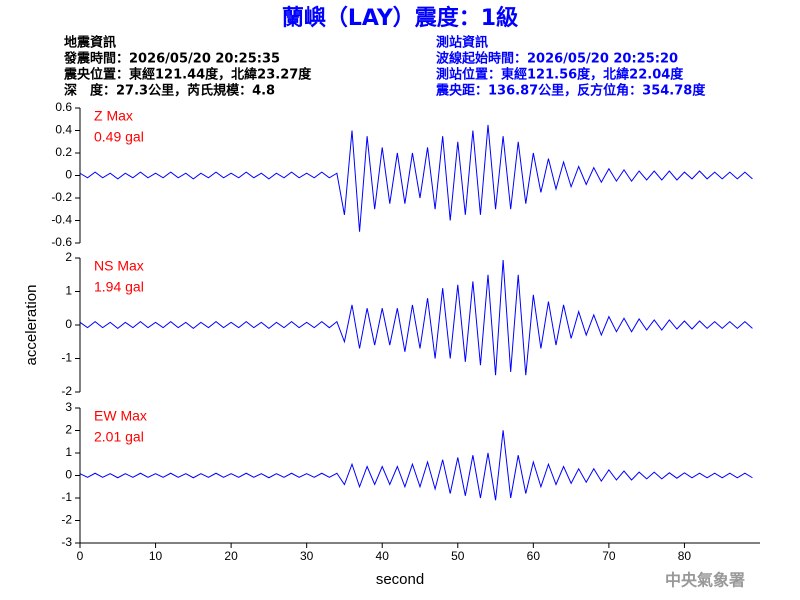 This screenshot has width=800, height=600. Describe the element at coordinates (119, 266) in the screenshot. I see `max-label: NS Max` at that location.